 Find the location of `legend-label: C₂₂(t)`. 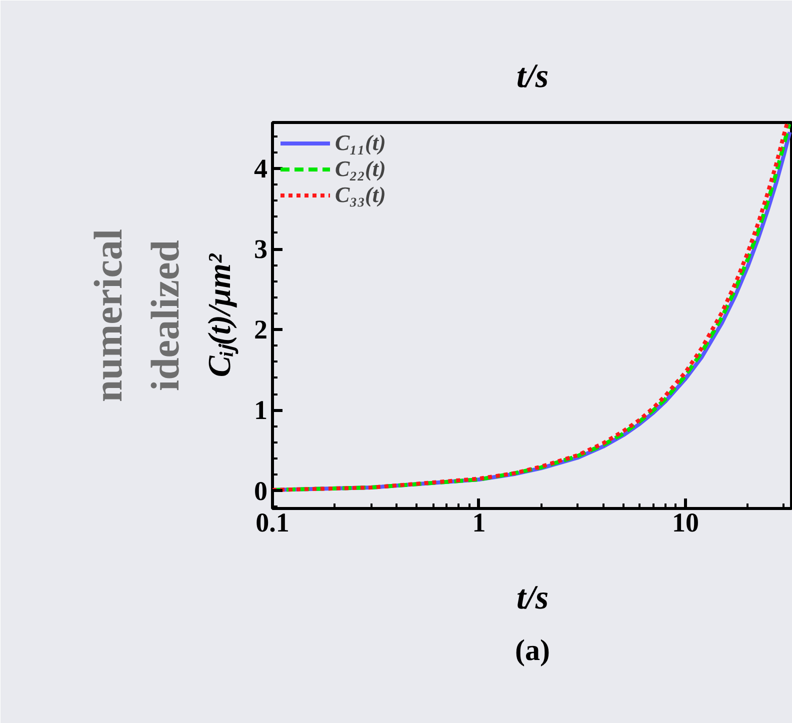

legend-label: C₂₂(t) is located at coordinates (360, 169).